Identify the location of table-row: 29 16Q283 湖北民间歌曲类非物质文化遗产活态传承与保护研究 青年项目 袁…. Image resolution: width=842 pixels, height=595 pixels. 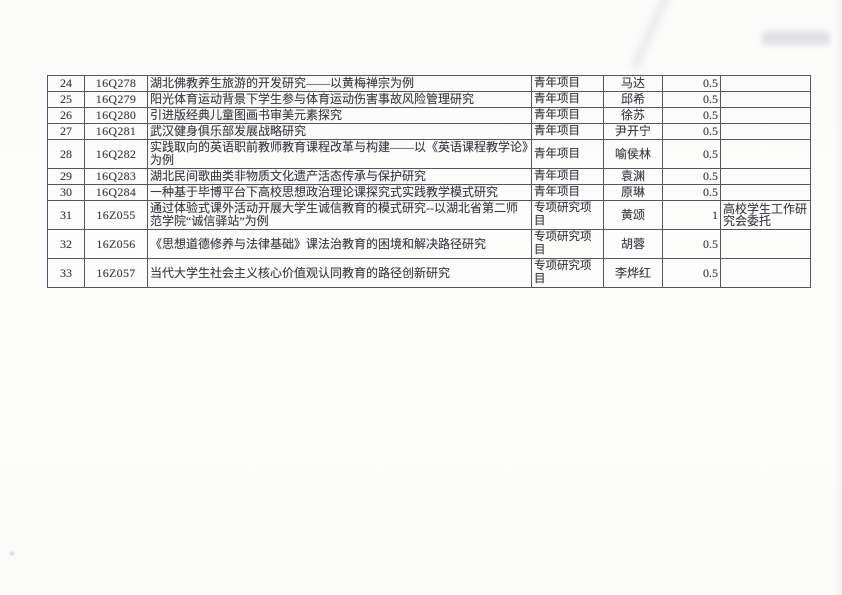
(429, 176).